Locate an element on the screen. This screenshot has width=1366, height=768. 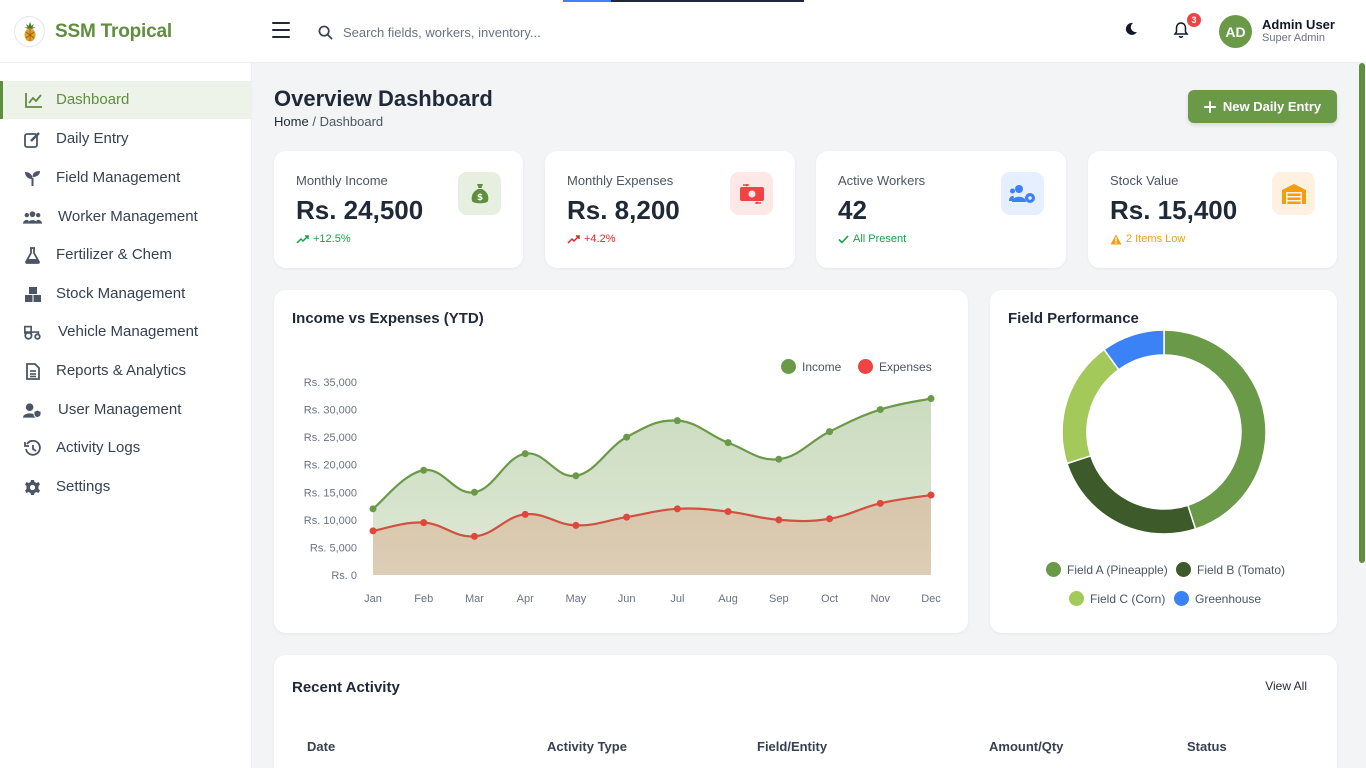
sidebar-item-stock-management: Stock Management is located at coordinates (125, 294).